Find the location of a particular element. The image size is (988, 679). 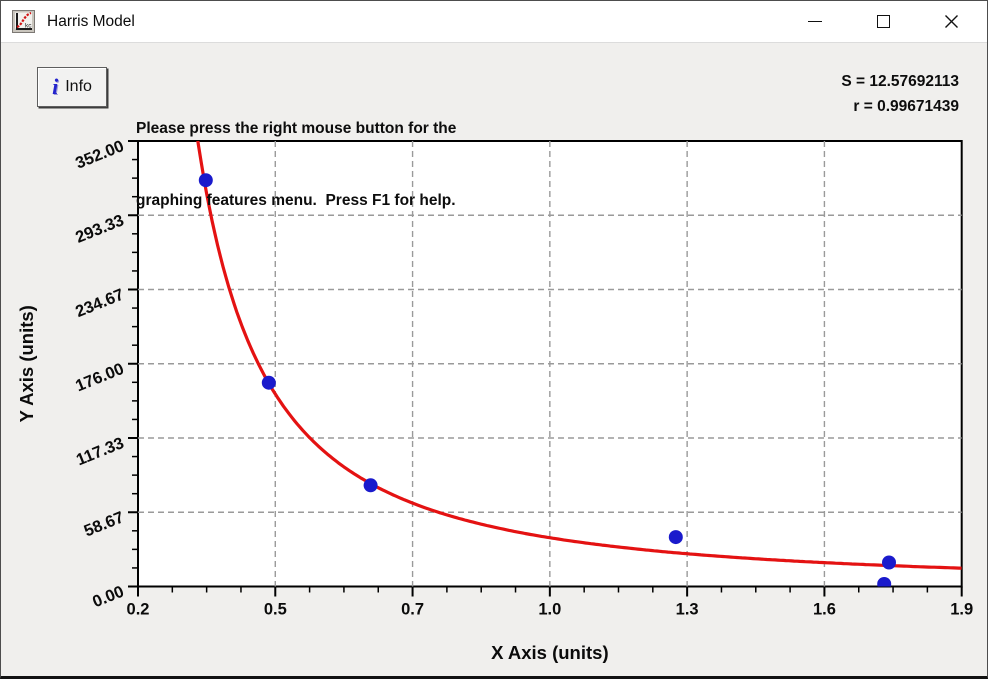

stat-r-value: r = 0.99671439 is located at coordinates (906, 106).